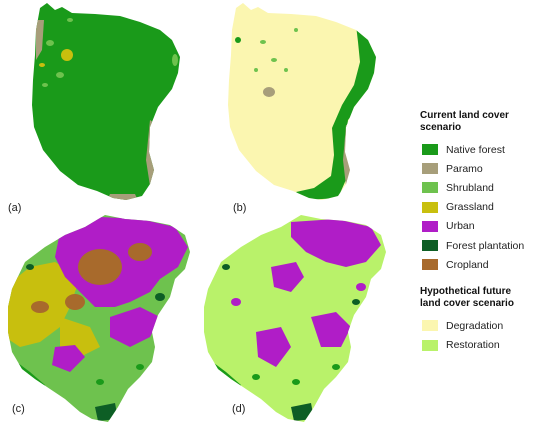  I want to click on map-panel-a, so click(106, 101).